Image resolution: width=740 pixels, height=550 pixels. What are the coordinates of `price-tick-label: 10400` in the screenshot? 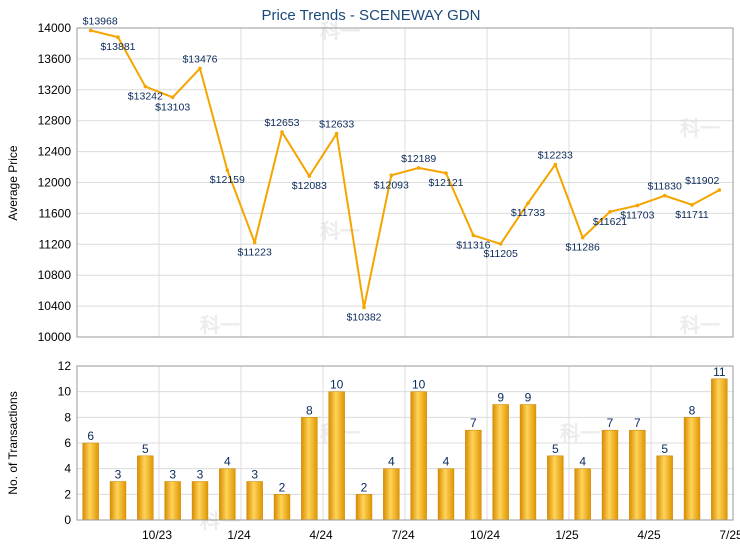 It's located at (55, 306).